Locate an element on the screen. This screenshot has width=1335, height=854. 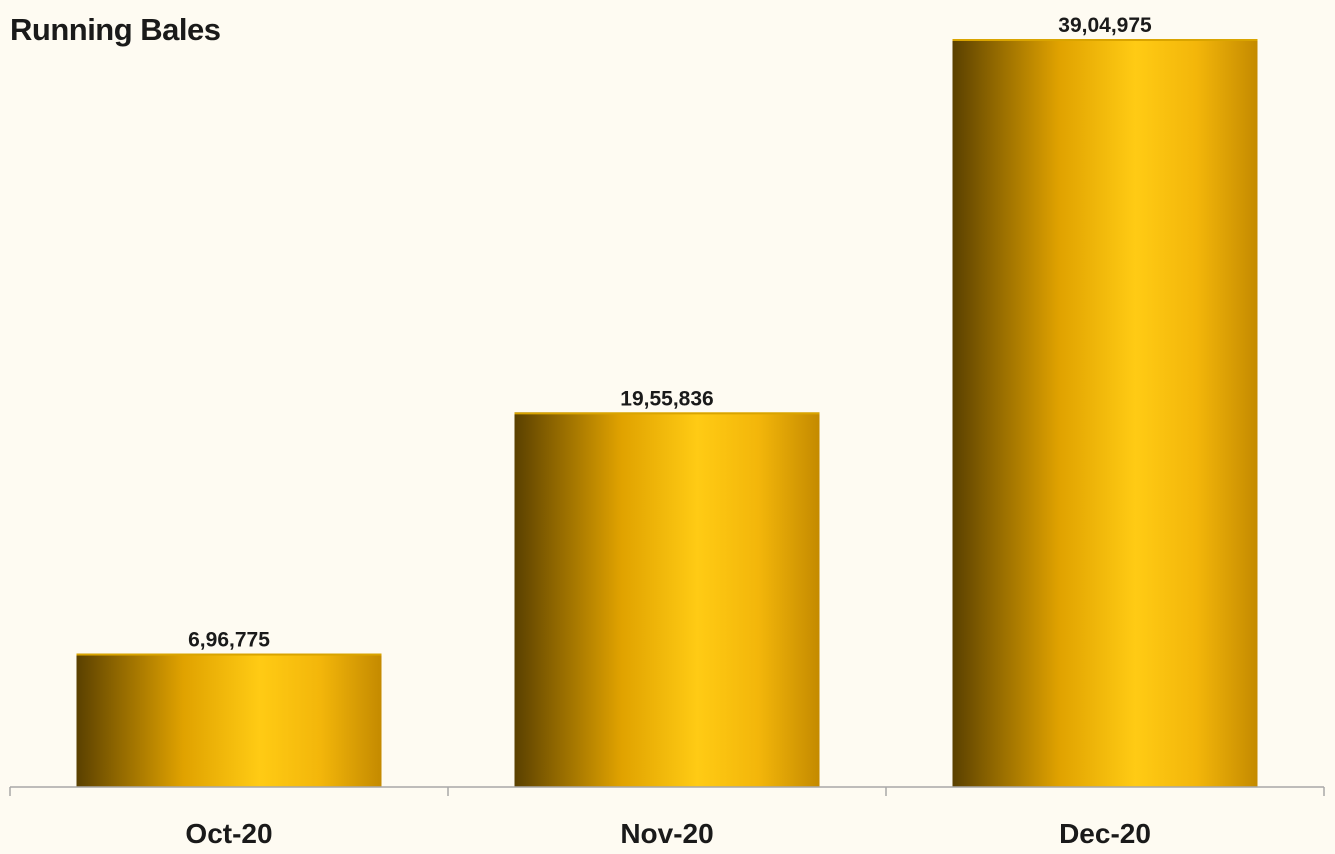
x-axis is located at coordinates (667, 791).